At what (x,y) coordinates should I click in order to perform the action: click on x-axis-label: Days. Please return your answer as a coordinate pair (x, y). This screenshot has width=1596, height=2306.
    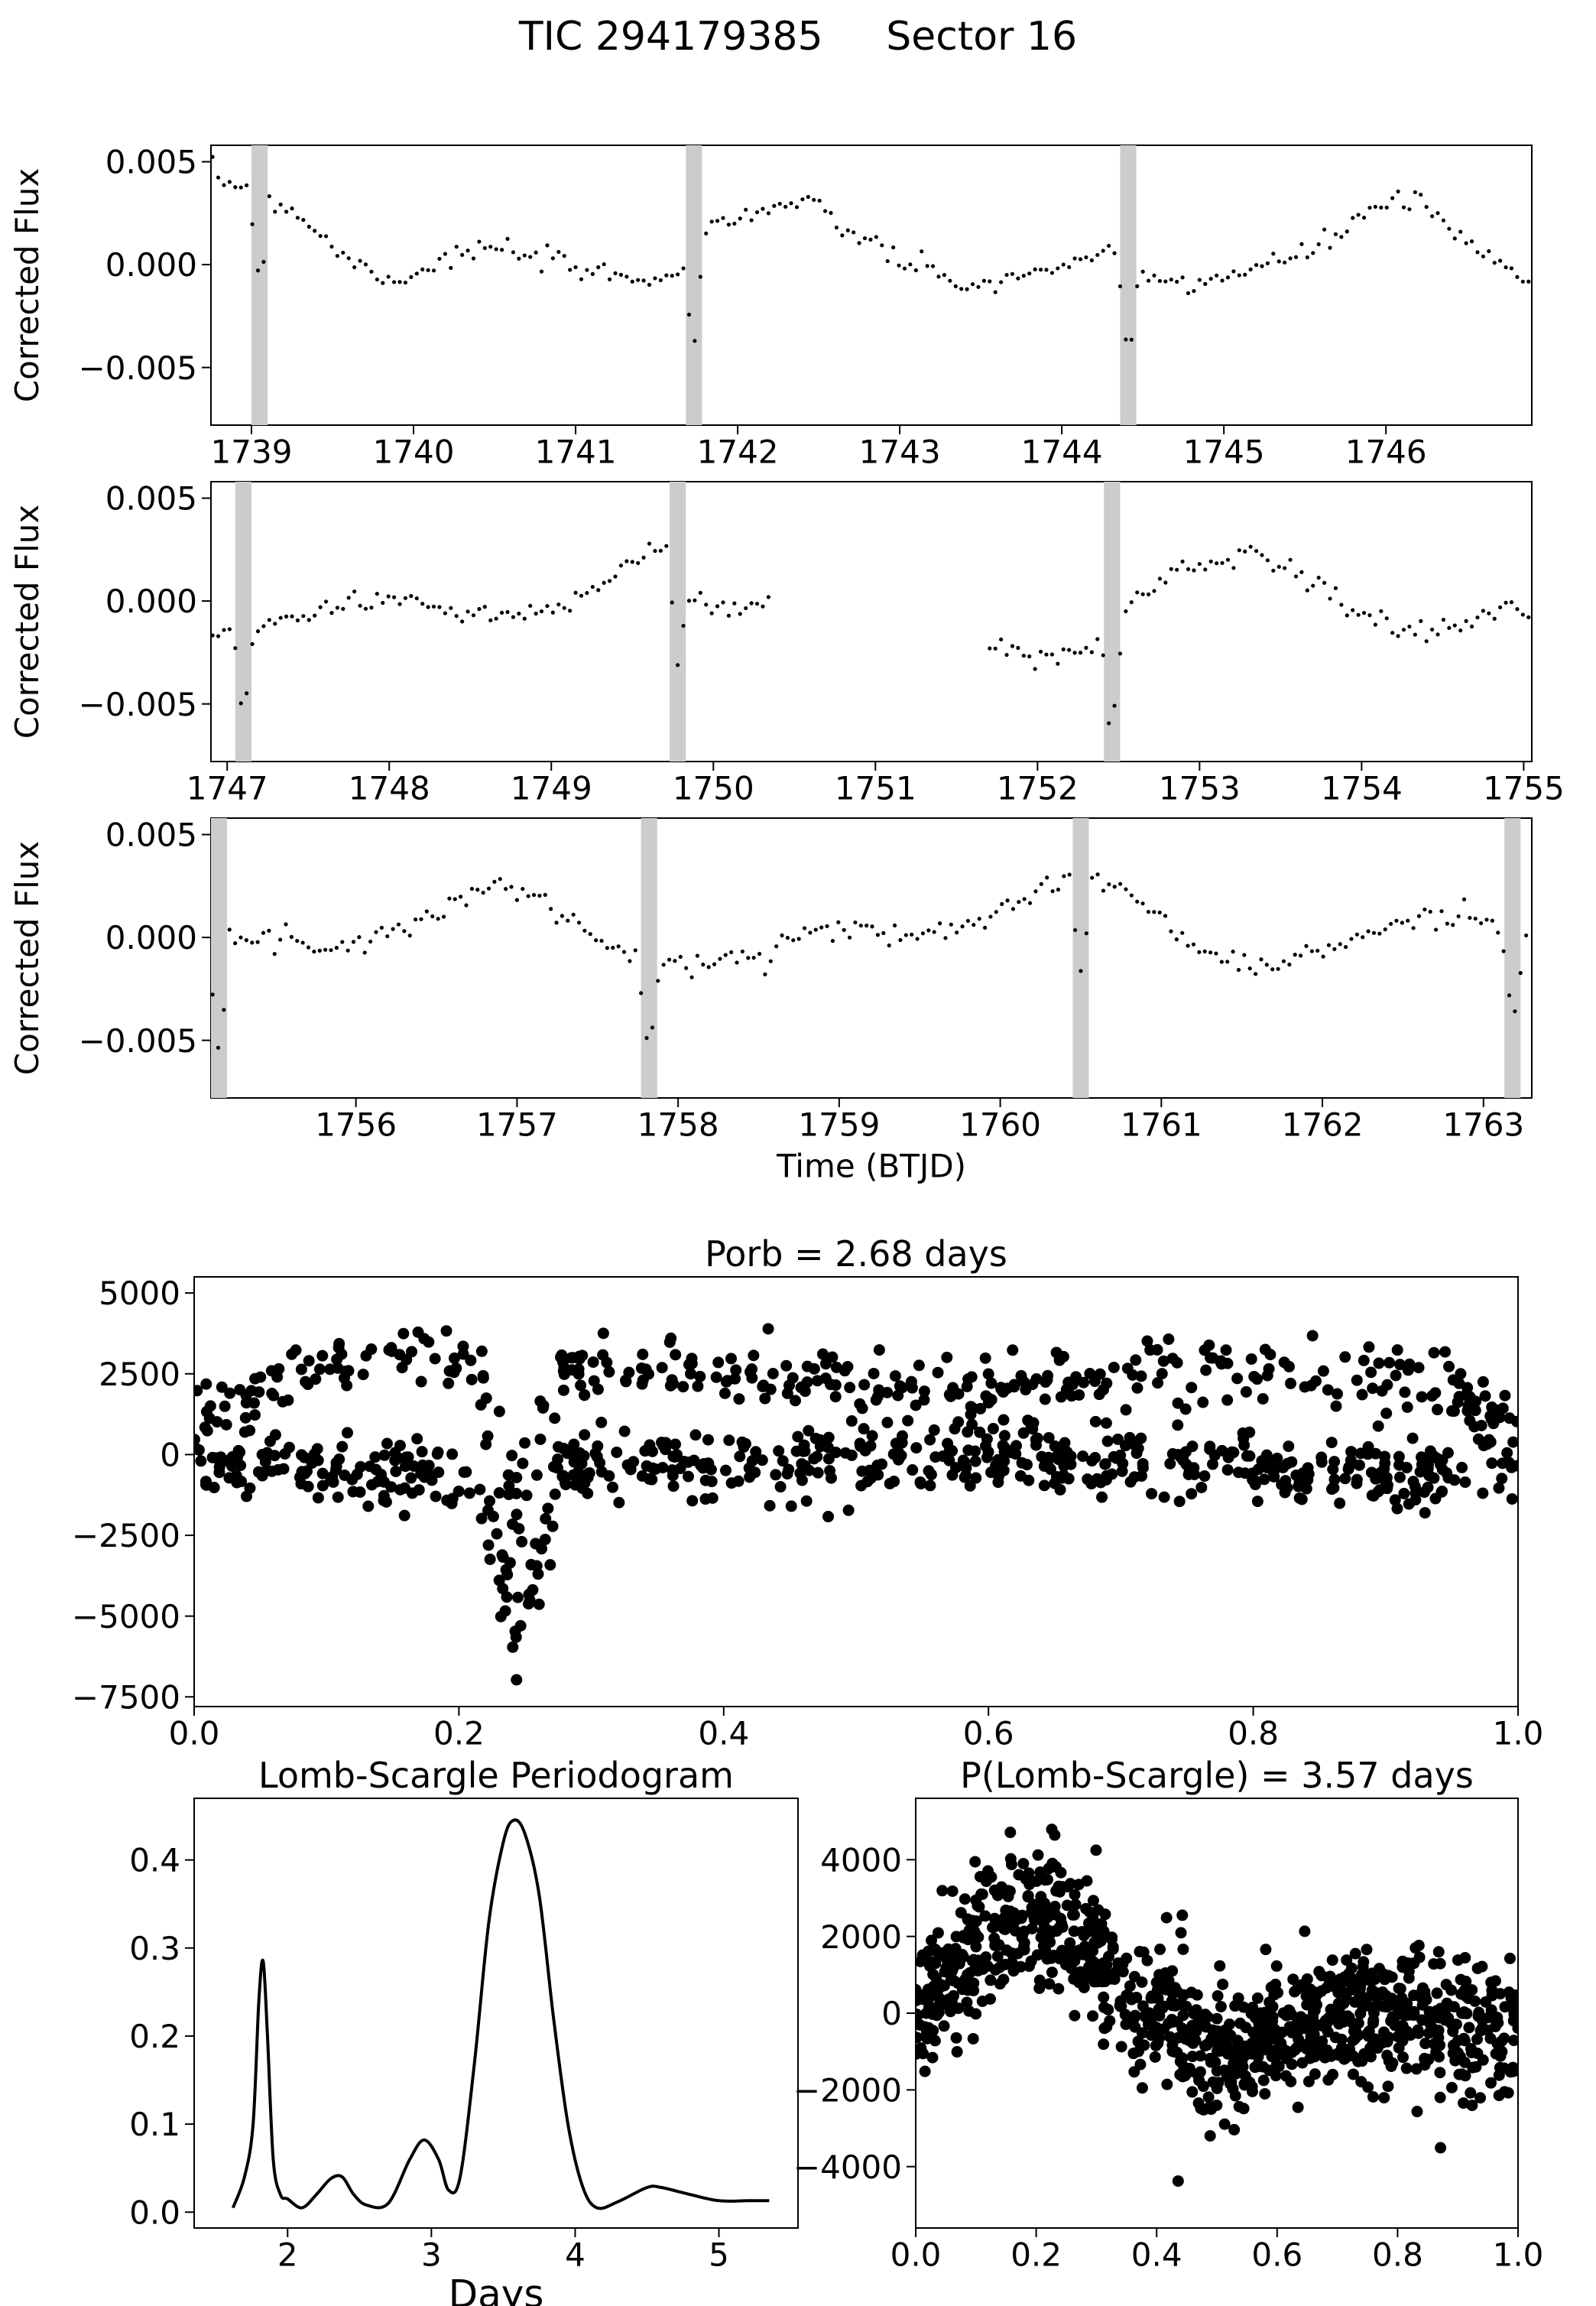
    Looking at the image, I should click on (496, 2289).